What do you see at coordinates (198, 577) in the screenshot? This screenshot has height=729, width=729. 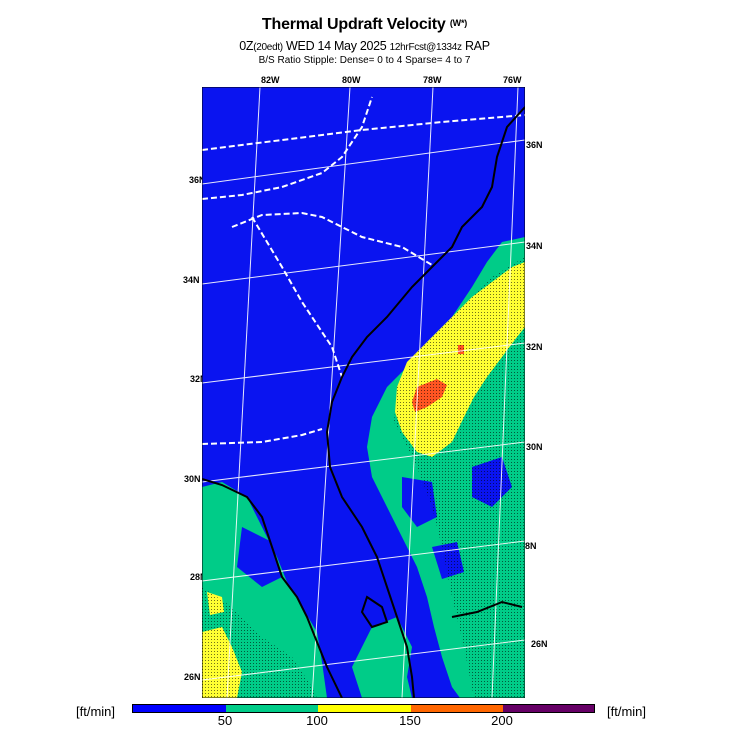 I see `lat-label-left-28n: 28N` at bounding box center [198, 577].